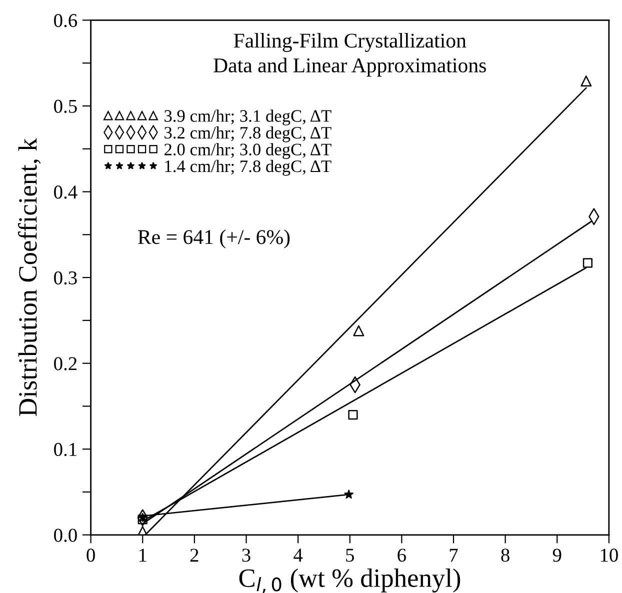  What do you see at coordinates (402, 555) in the screenshot?
I see `x-tick-label: 6` at bounding box center [402, 555].